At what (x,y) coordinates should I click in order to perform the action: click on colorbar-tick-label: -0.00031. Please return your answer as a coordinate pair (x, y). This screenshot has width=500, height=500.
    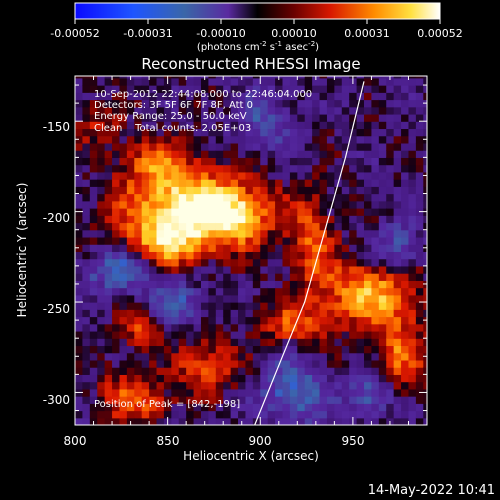
    Looking at the image, I should click on (147, 33).